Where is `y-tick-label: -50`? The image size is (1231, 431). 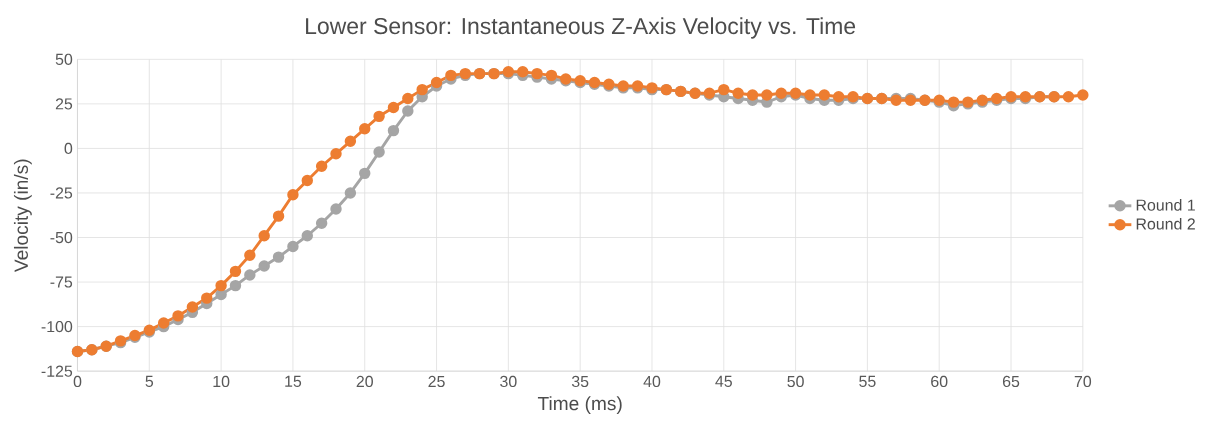
y-tick-label: -50 is located at coordinates (61, 237).